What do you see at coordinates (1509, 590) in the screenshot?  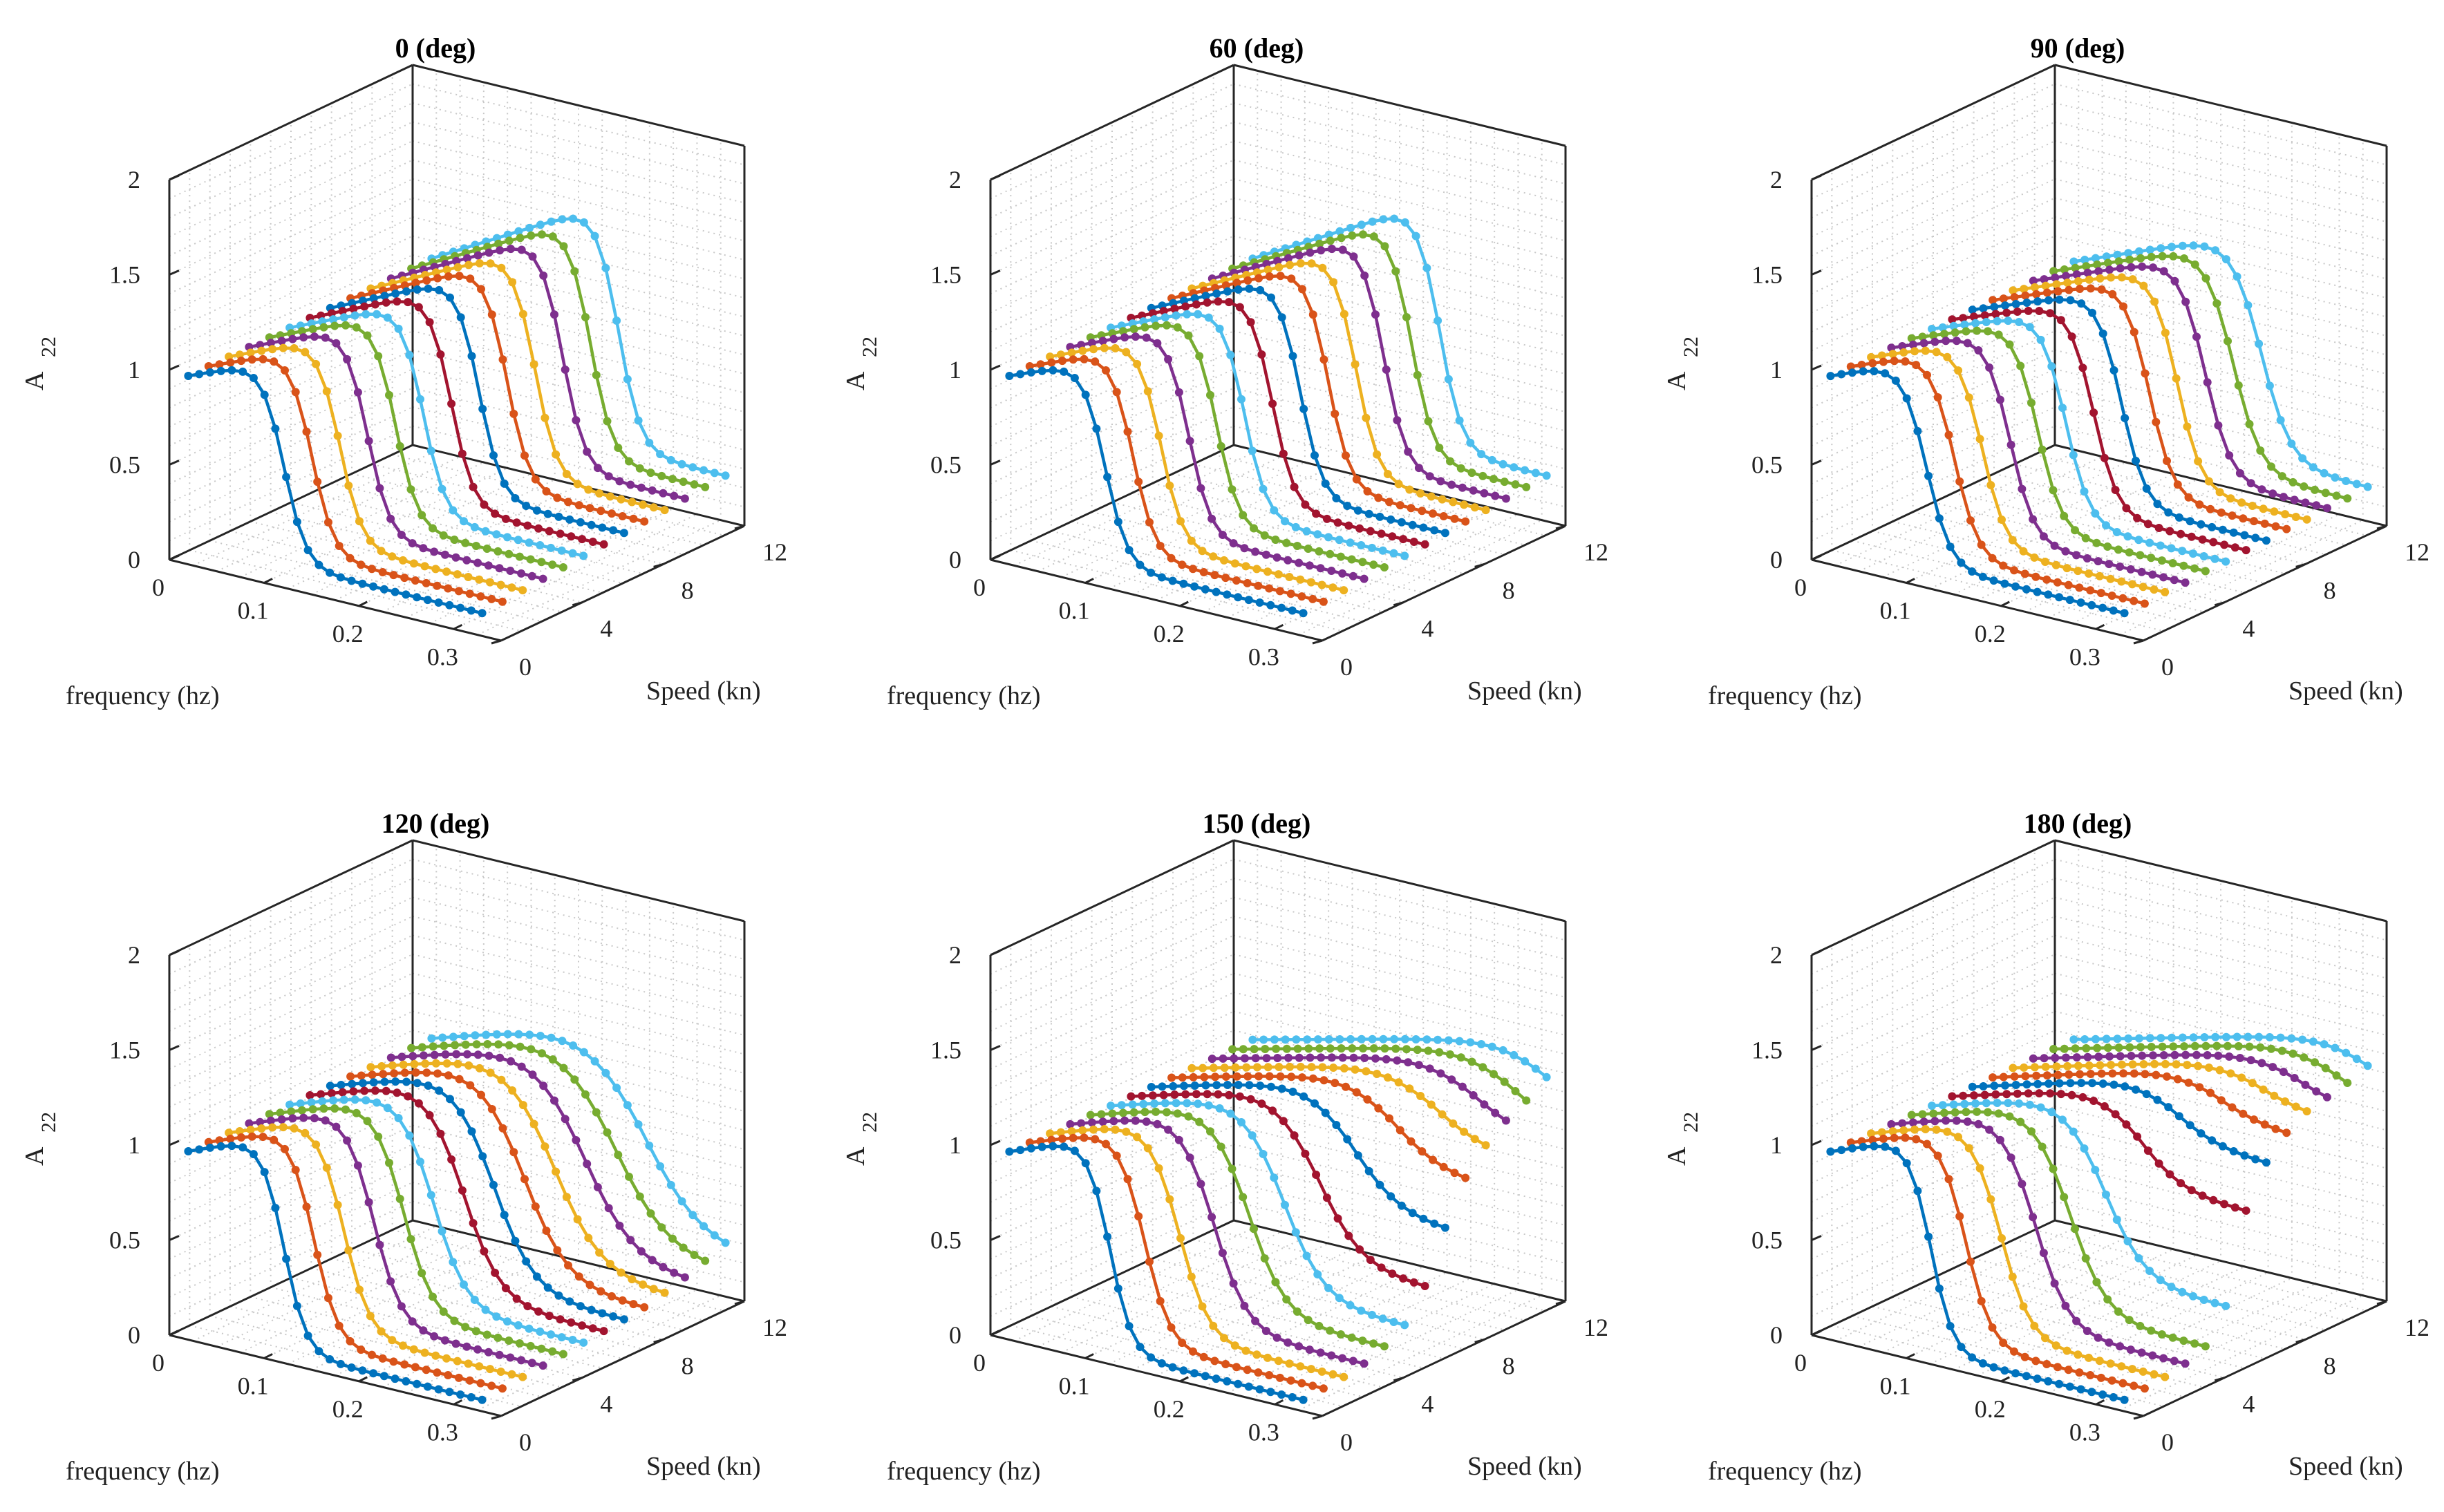 I see `y-tick-label: 8` at bounding box center [1509, 590].